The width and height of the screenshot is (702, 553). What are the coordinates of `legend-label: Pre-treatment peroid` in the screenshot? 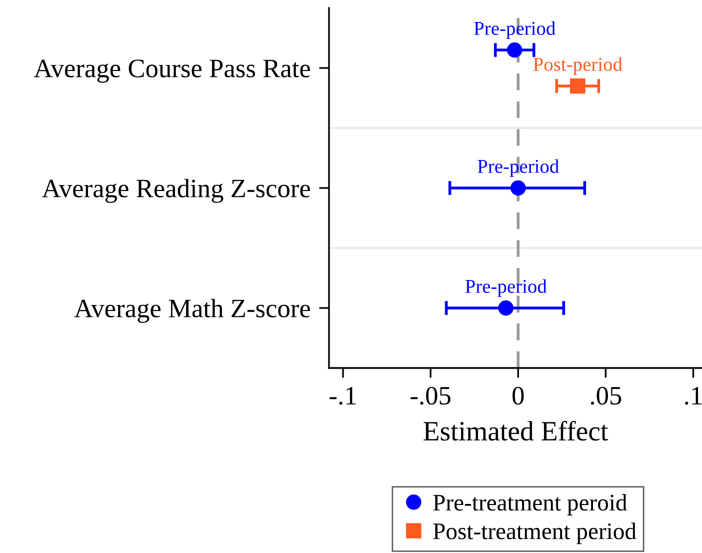 It's located at (530, 505).